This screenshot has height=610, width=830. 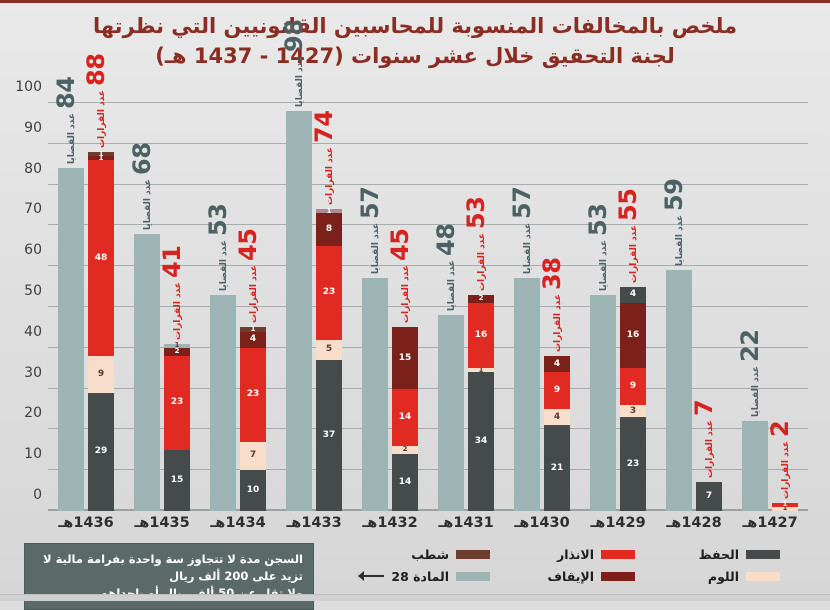 I want to click on bar-segment-eqaf: 8, so click(x=329, y=229).